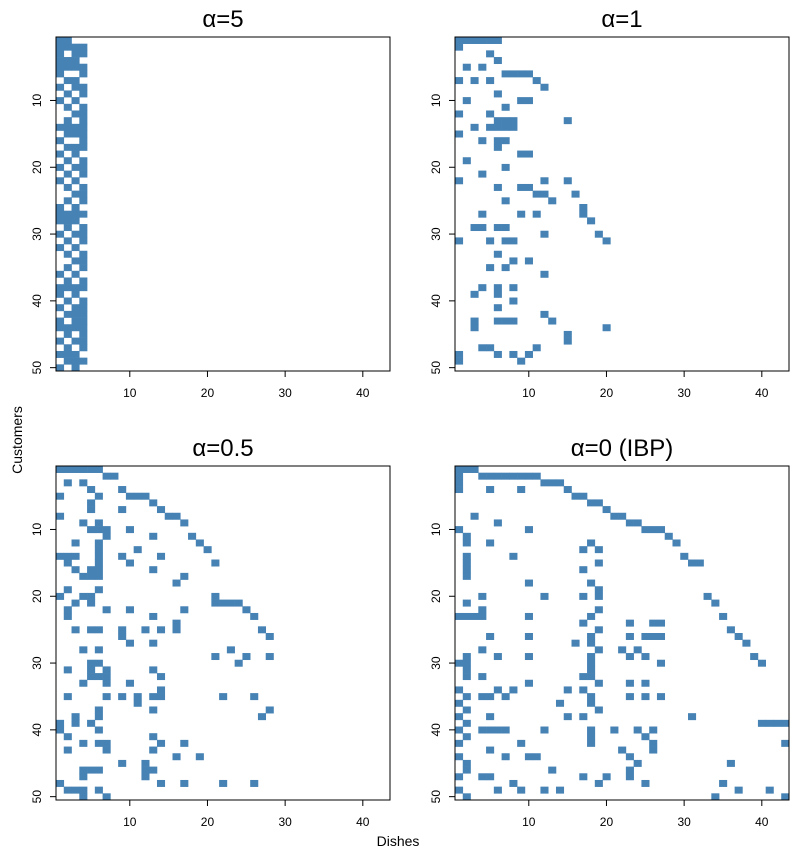 Image resolution: width=800 pixels, height=859 pixels. I want to click on x-tick-label: 30, so click(285, 393).